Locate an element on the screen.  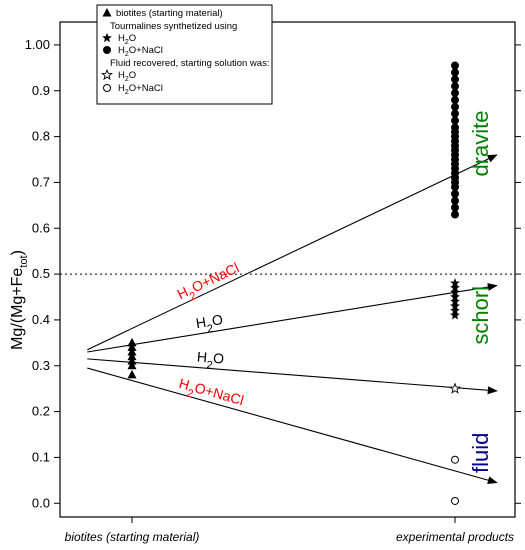
y-axis-label: Mg/(Mg+Fetot) is located at coordinates (19, 300).